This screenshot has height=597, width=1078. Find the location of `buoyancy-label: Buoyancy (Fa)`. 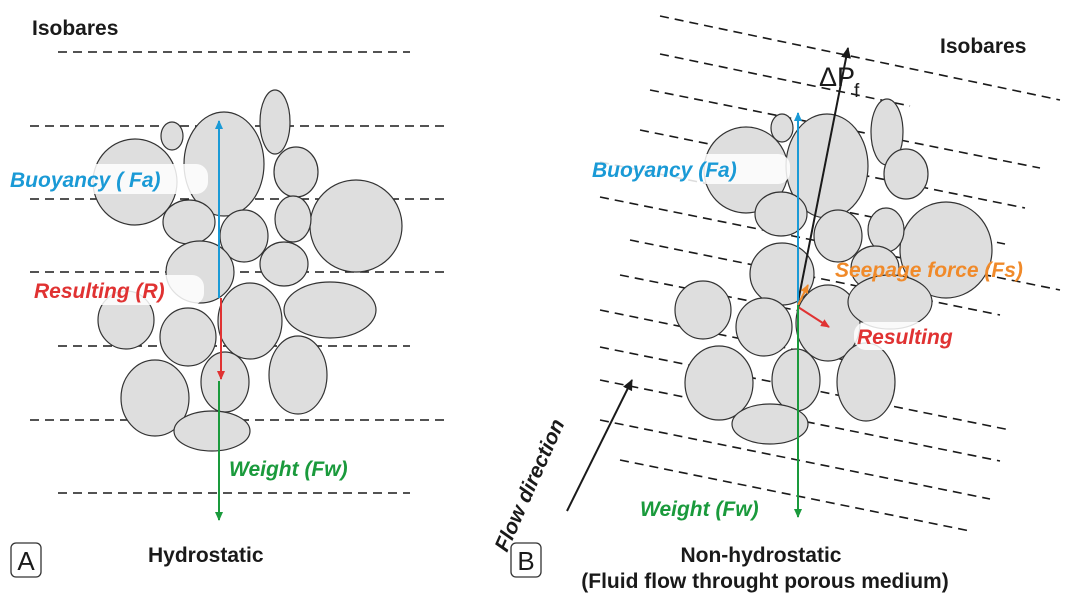

buoyancy-label: Buoyancy (Fa) is located at coordinates (664, 170).